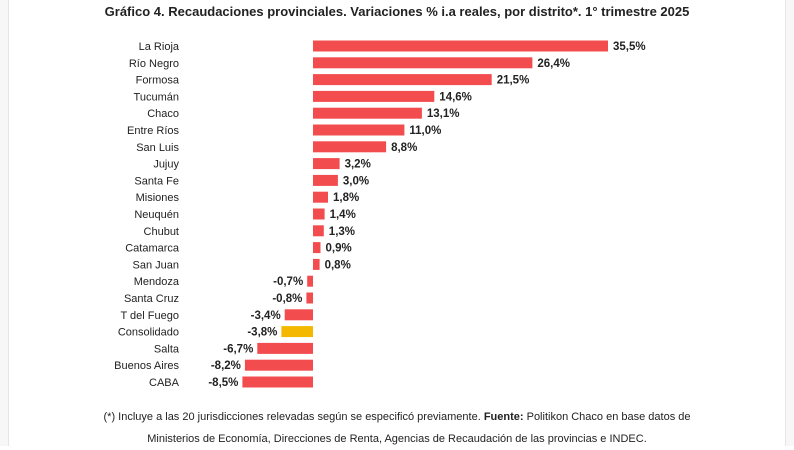  What do you see at coordinates (288, 282) in the screenshot?
I see `value-label-mendoza: -0,7%` at bounding box center [288, 282].